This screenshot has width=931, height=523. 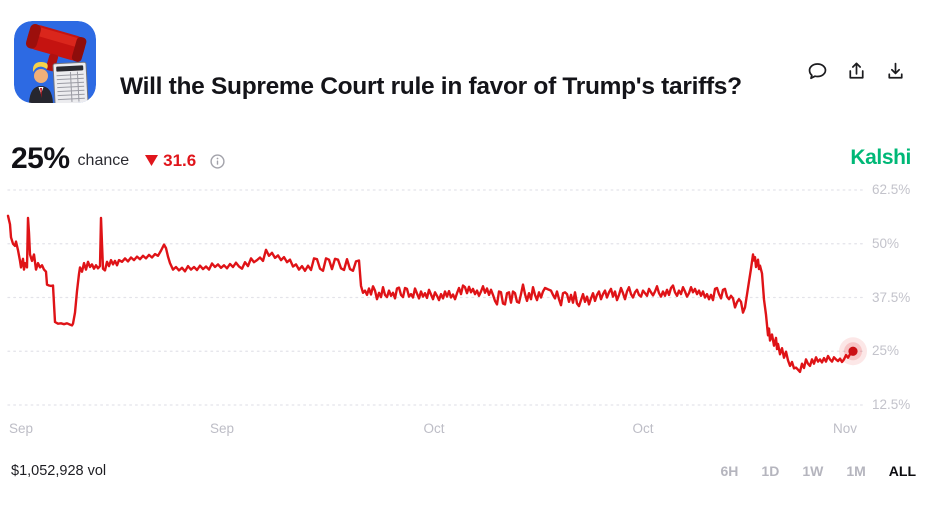 What do you see at coordinates (856, 471) in the screenshot?
I see `range-button-1m: 1M` at bounding box center [856, 471].